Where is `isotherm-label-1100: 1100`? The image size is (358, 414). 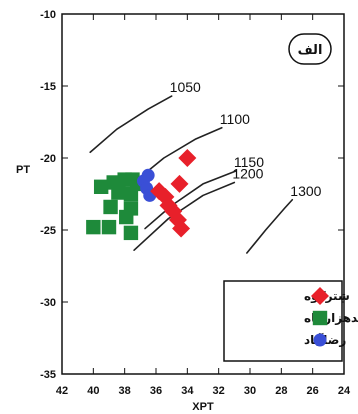 isotherm-label-1100: 1100 is located at coordinates (235, 119).